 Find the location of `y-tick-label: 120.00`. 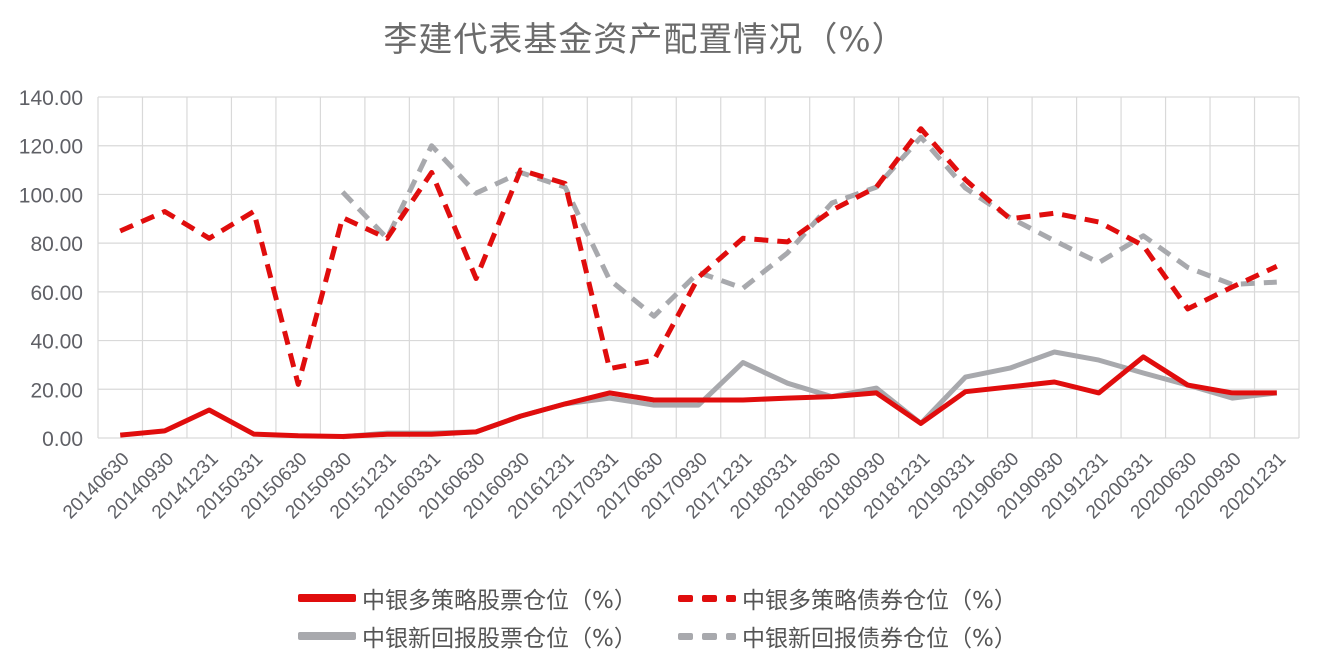

y-tick-label: 120.00 is located at coordinates (51, 147).